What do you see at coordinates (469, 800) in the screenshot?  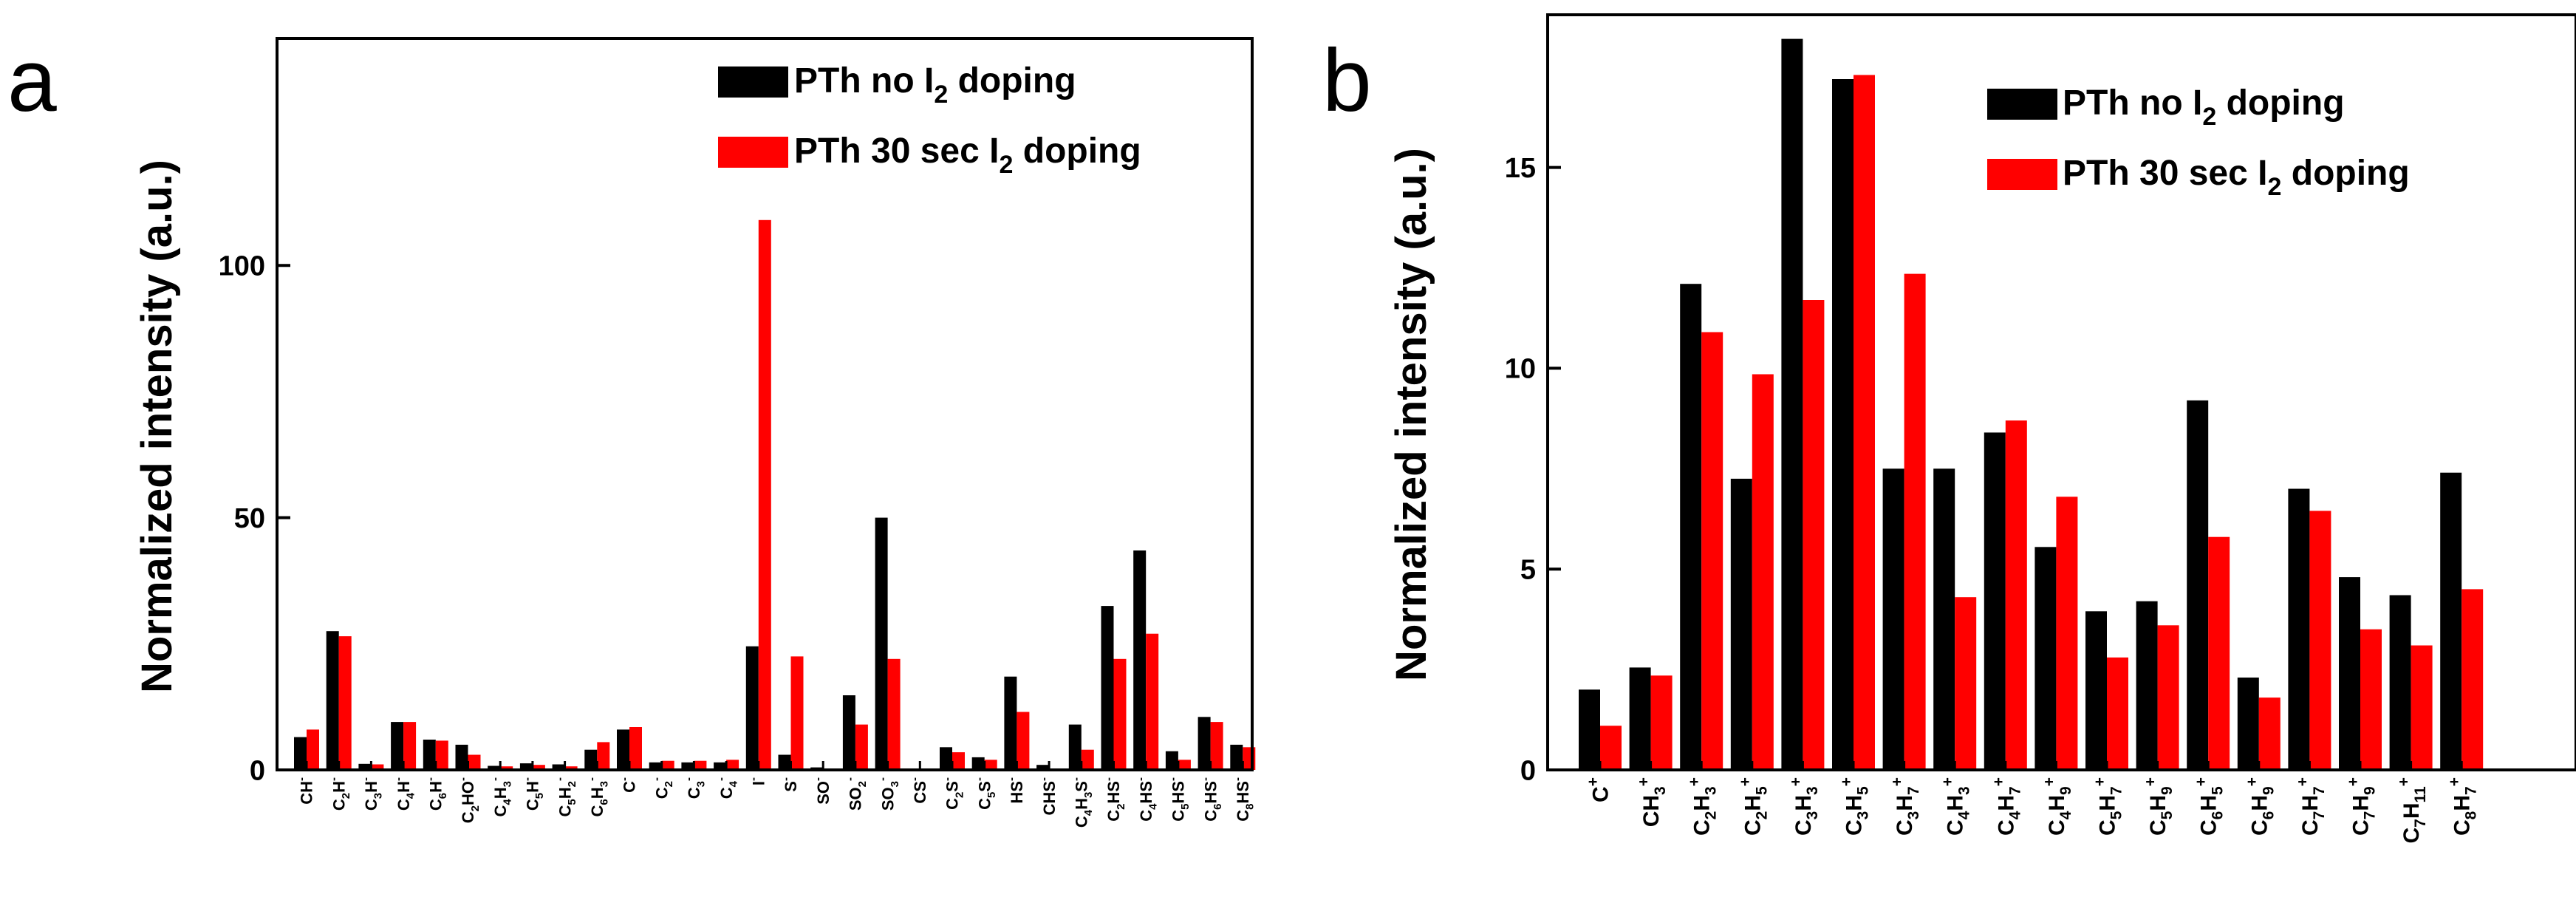 I see `x-tick-label: C2HO-` at bounding box center [469, 800].